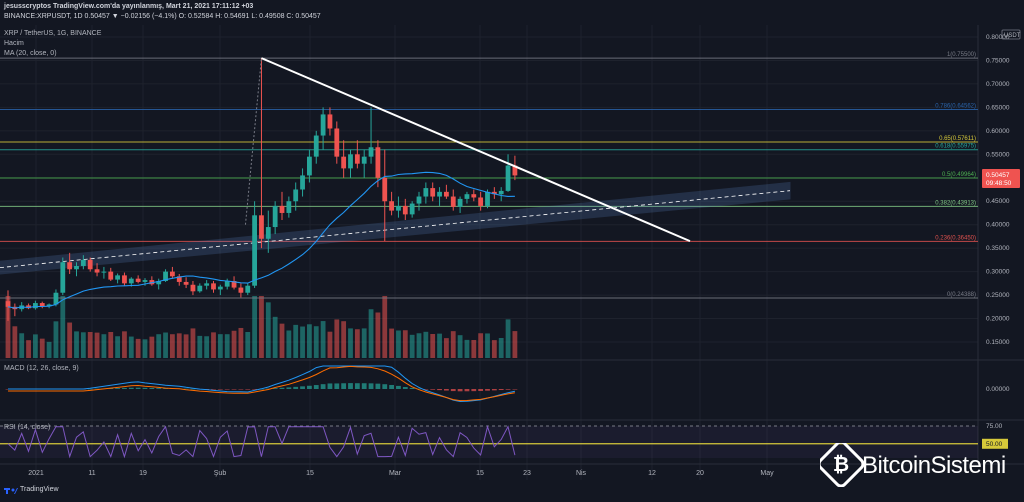 The image size is (1024, 502). What do you see at coordinates (961, 55) in the screenshot?
I see `fib-level-label: 1(0.75500)` at bounding box center [961, 55].